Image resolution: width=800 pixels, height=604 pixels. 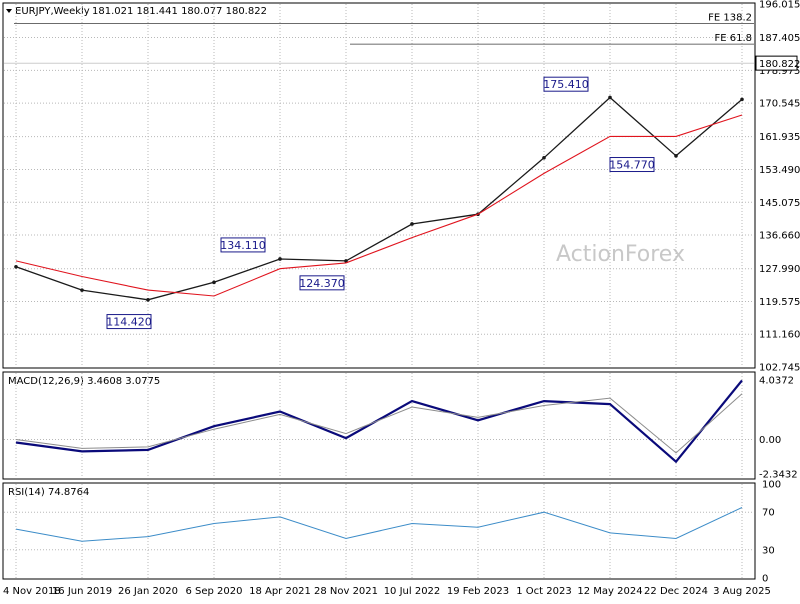 I want to click on annotation-label: 114.420, so click(x=129, y=322).